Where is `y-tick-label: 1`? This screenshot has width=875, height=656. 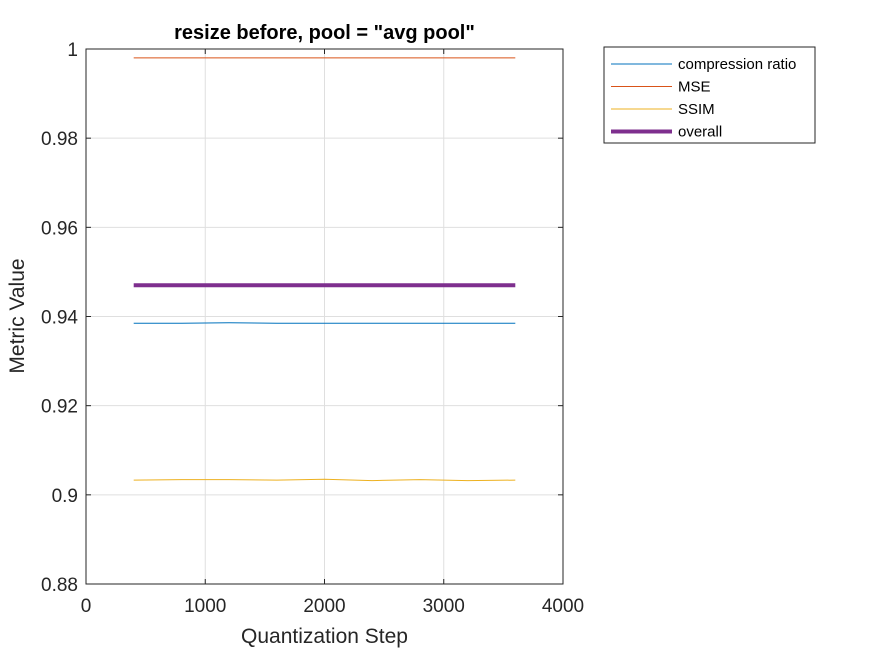
y-tick-label: 1 is located at coordinates (72, 50).